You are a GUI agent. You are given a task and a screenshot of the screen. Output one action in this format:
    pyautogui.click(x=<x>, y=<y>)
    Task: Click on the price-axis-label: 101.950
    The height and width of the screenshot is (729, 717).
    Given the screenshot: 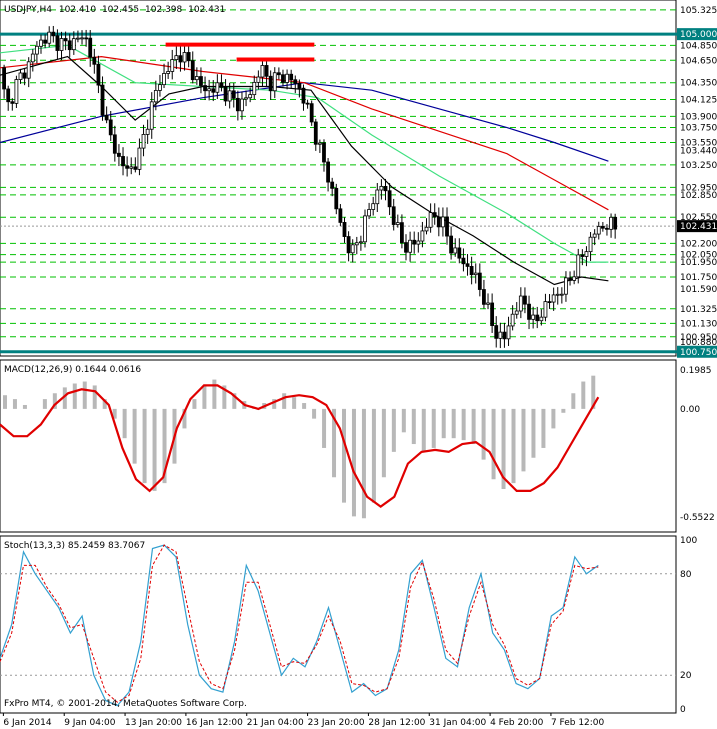 What is the action you would take?
    pyautogui.click(x=698, y=263)
    